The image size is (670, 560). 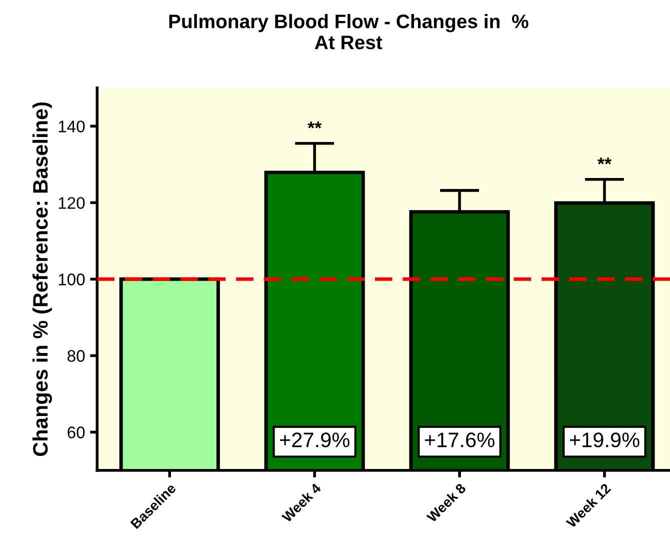 What do you see at coordinates (605, 440) in the screenshot?
I see `annotation: +19.9%` at bounding box center [605, 440].